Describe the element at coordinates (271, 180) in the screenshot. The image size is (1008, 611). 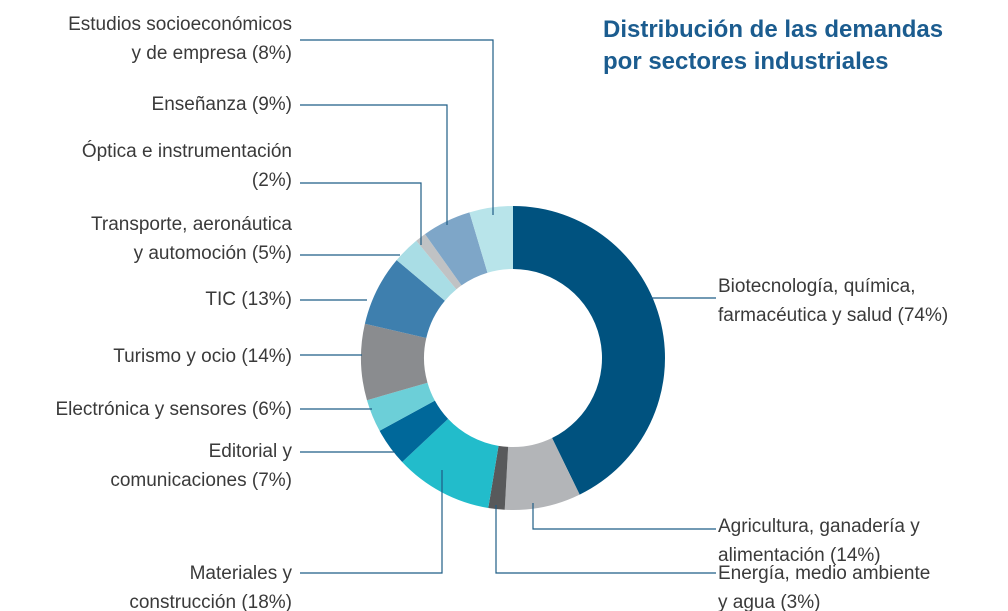
I see `value-label: (2%)` at that location.